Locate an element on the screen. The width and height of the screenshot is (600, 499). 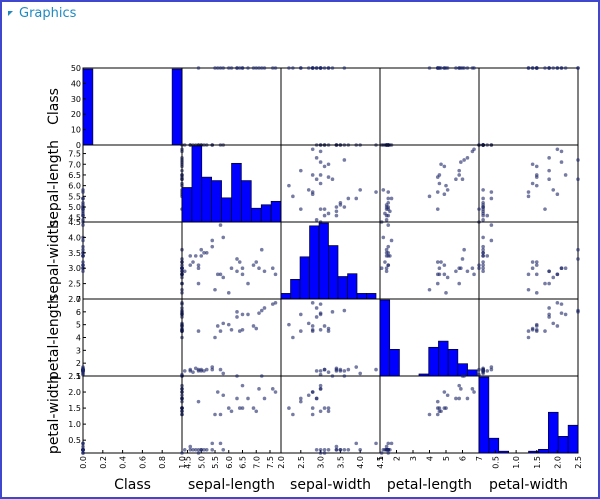
y-tick-label: 6.5 is located at coordinates (74, 175).